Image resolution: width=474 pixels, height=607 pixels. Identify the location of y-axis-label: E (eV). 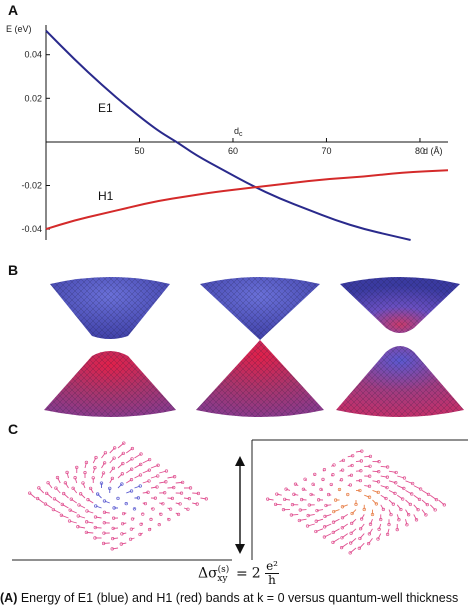
(19, 29).